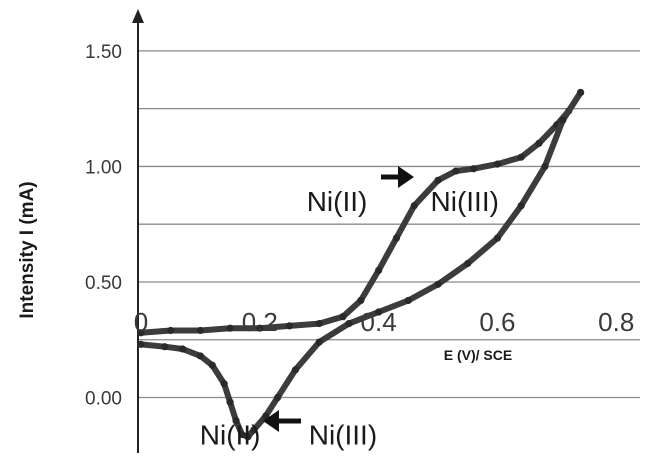  What do you see at coordinates (141, 322) in the screenshot?
I see `x-tick-label: 0` at bounding box center [141, 322].